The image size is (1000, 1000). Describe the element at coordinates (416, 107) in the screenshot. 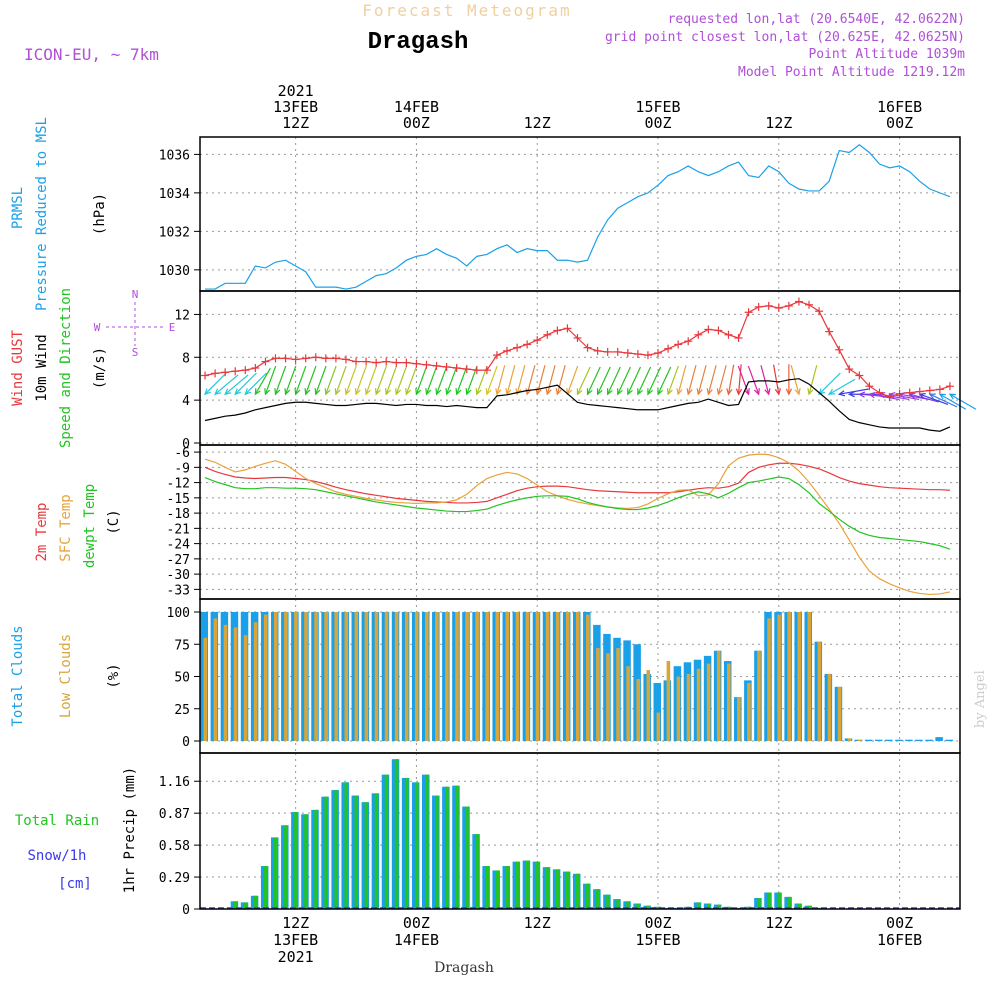

I see `time-label-top: 14FEB` at that location.